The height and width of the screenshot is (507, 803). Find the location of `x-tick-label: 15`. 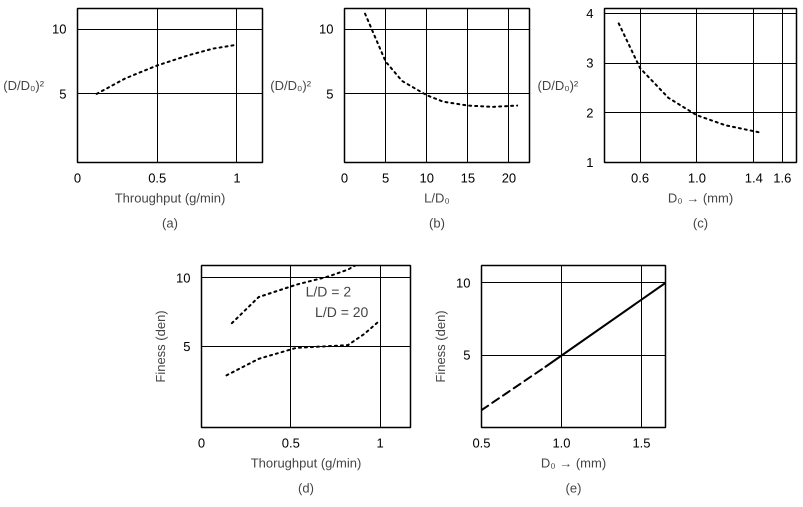

x-tick-label: 15 is located at coordinates (468, 178).